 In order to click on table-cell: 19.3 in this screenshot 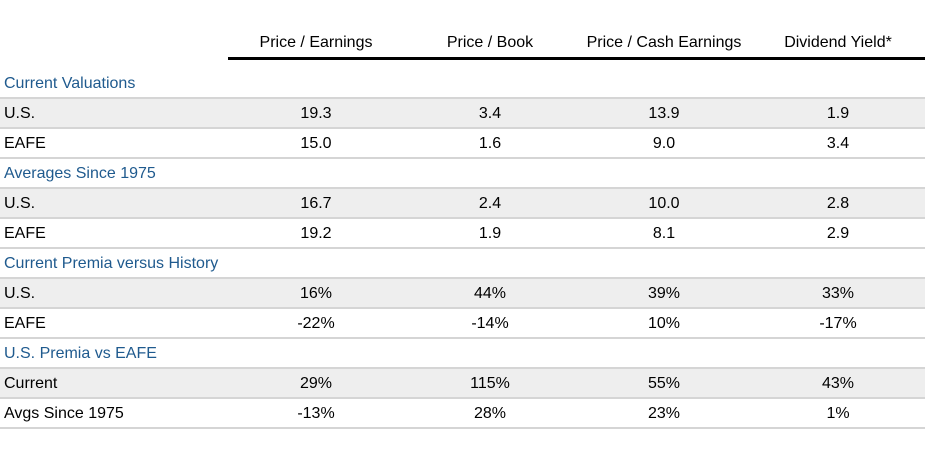, I will do `click(316, 113)`.